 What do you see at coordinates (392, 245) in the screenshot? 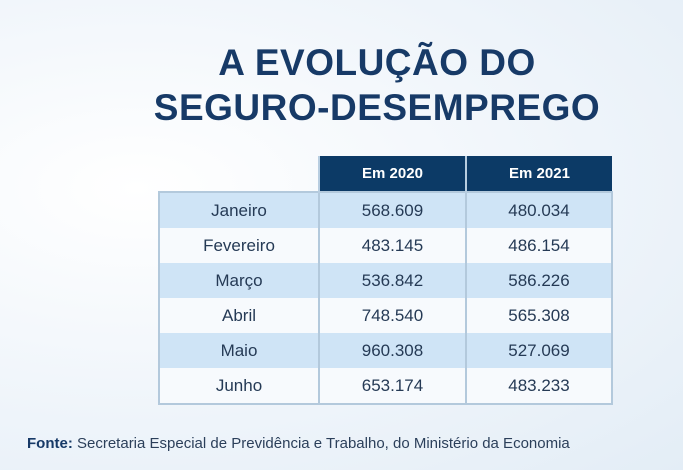
I see `cell-2020: 483.145` at bounding box center [392, 245].